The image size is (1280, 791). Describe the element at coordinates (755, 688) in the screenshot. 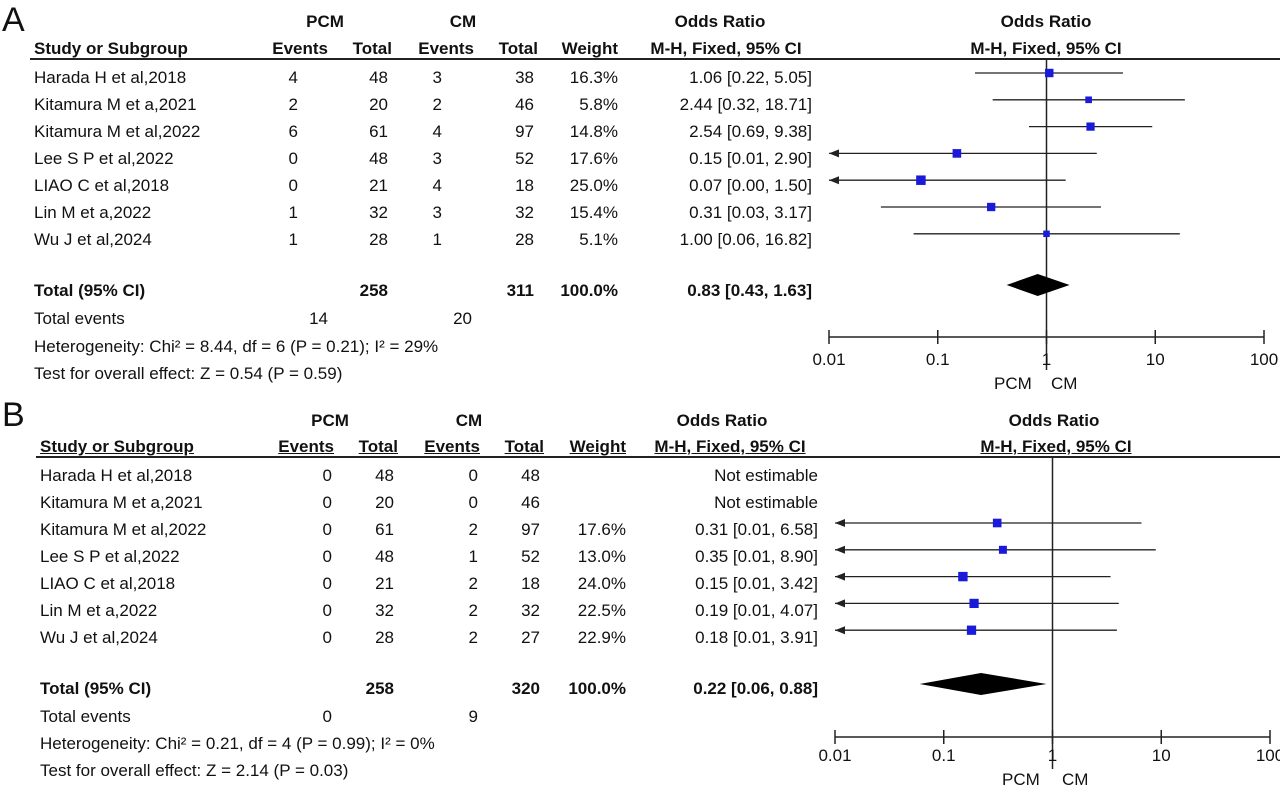

I see `total-ci: 0.22 [0.06, 0.88]` at that location.